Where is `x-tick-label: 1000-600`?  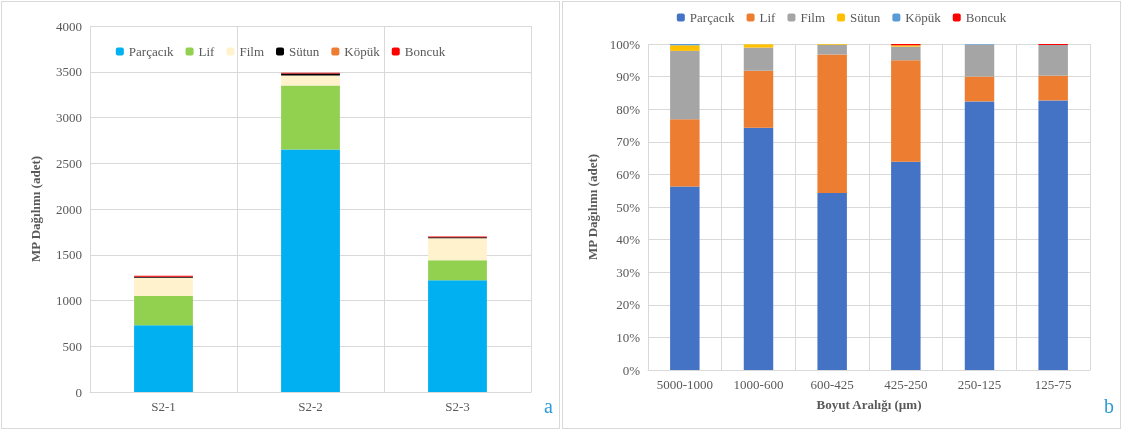 x-tick-label: 1000-600 is located at coordinates (758, 384).